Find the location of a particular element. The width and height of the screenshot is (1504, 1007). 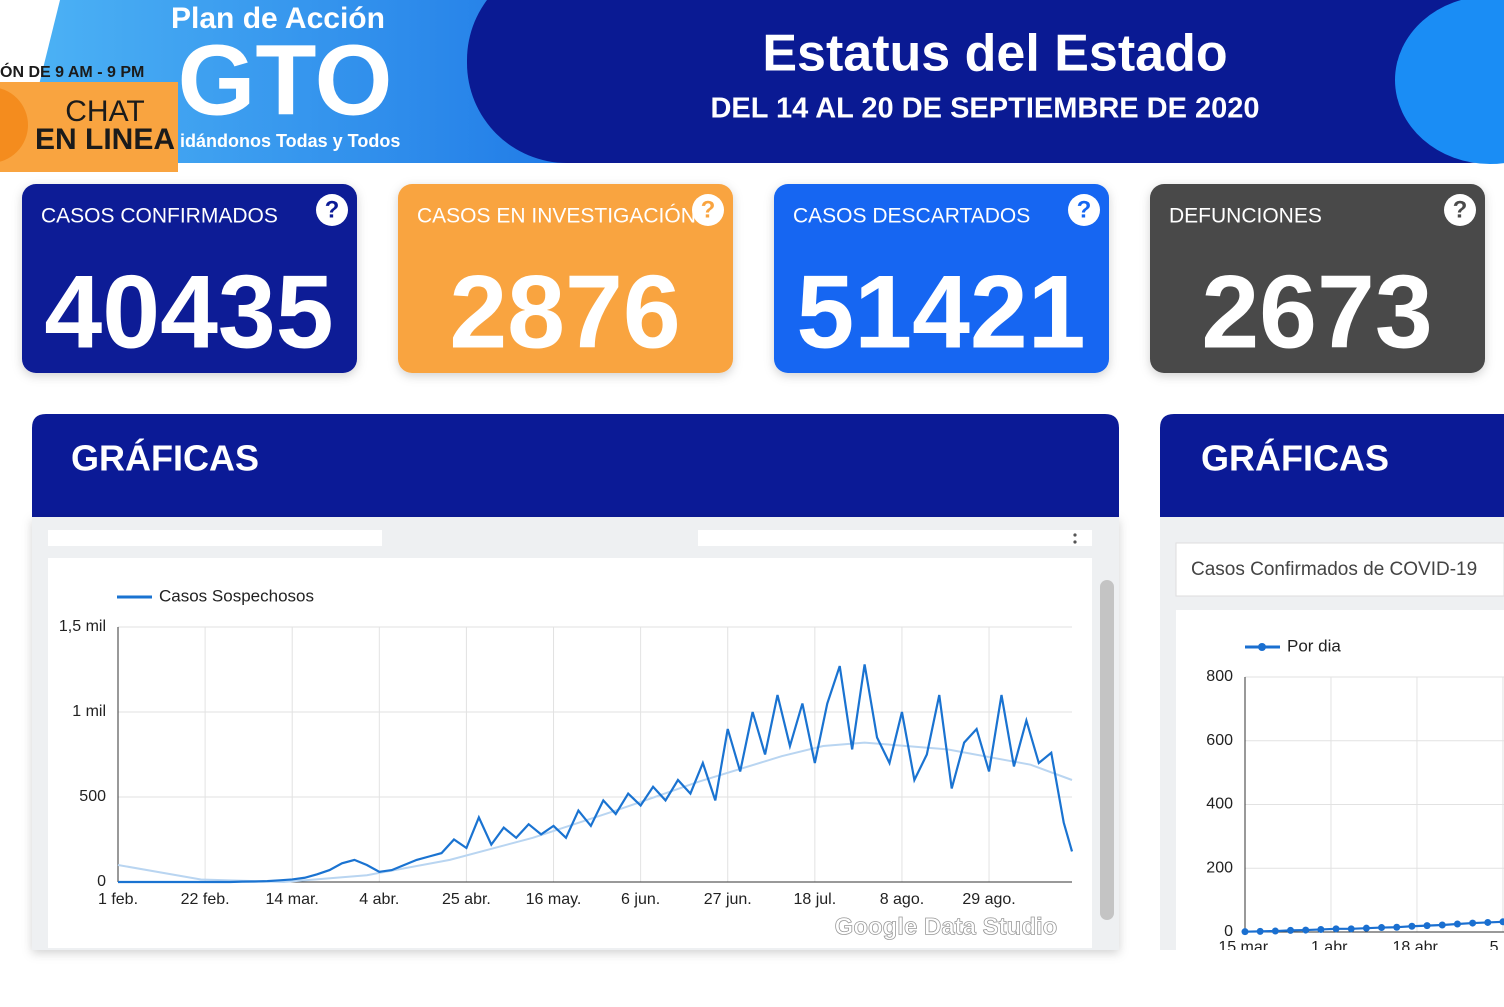

x-tick-label: 4 abr. is located at coordinates (379, 899).